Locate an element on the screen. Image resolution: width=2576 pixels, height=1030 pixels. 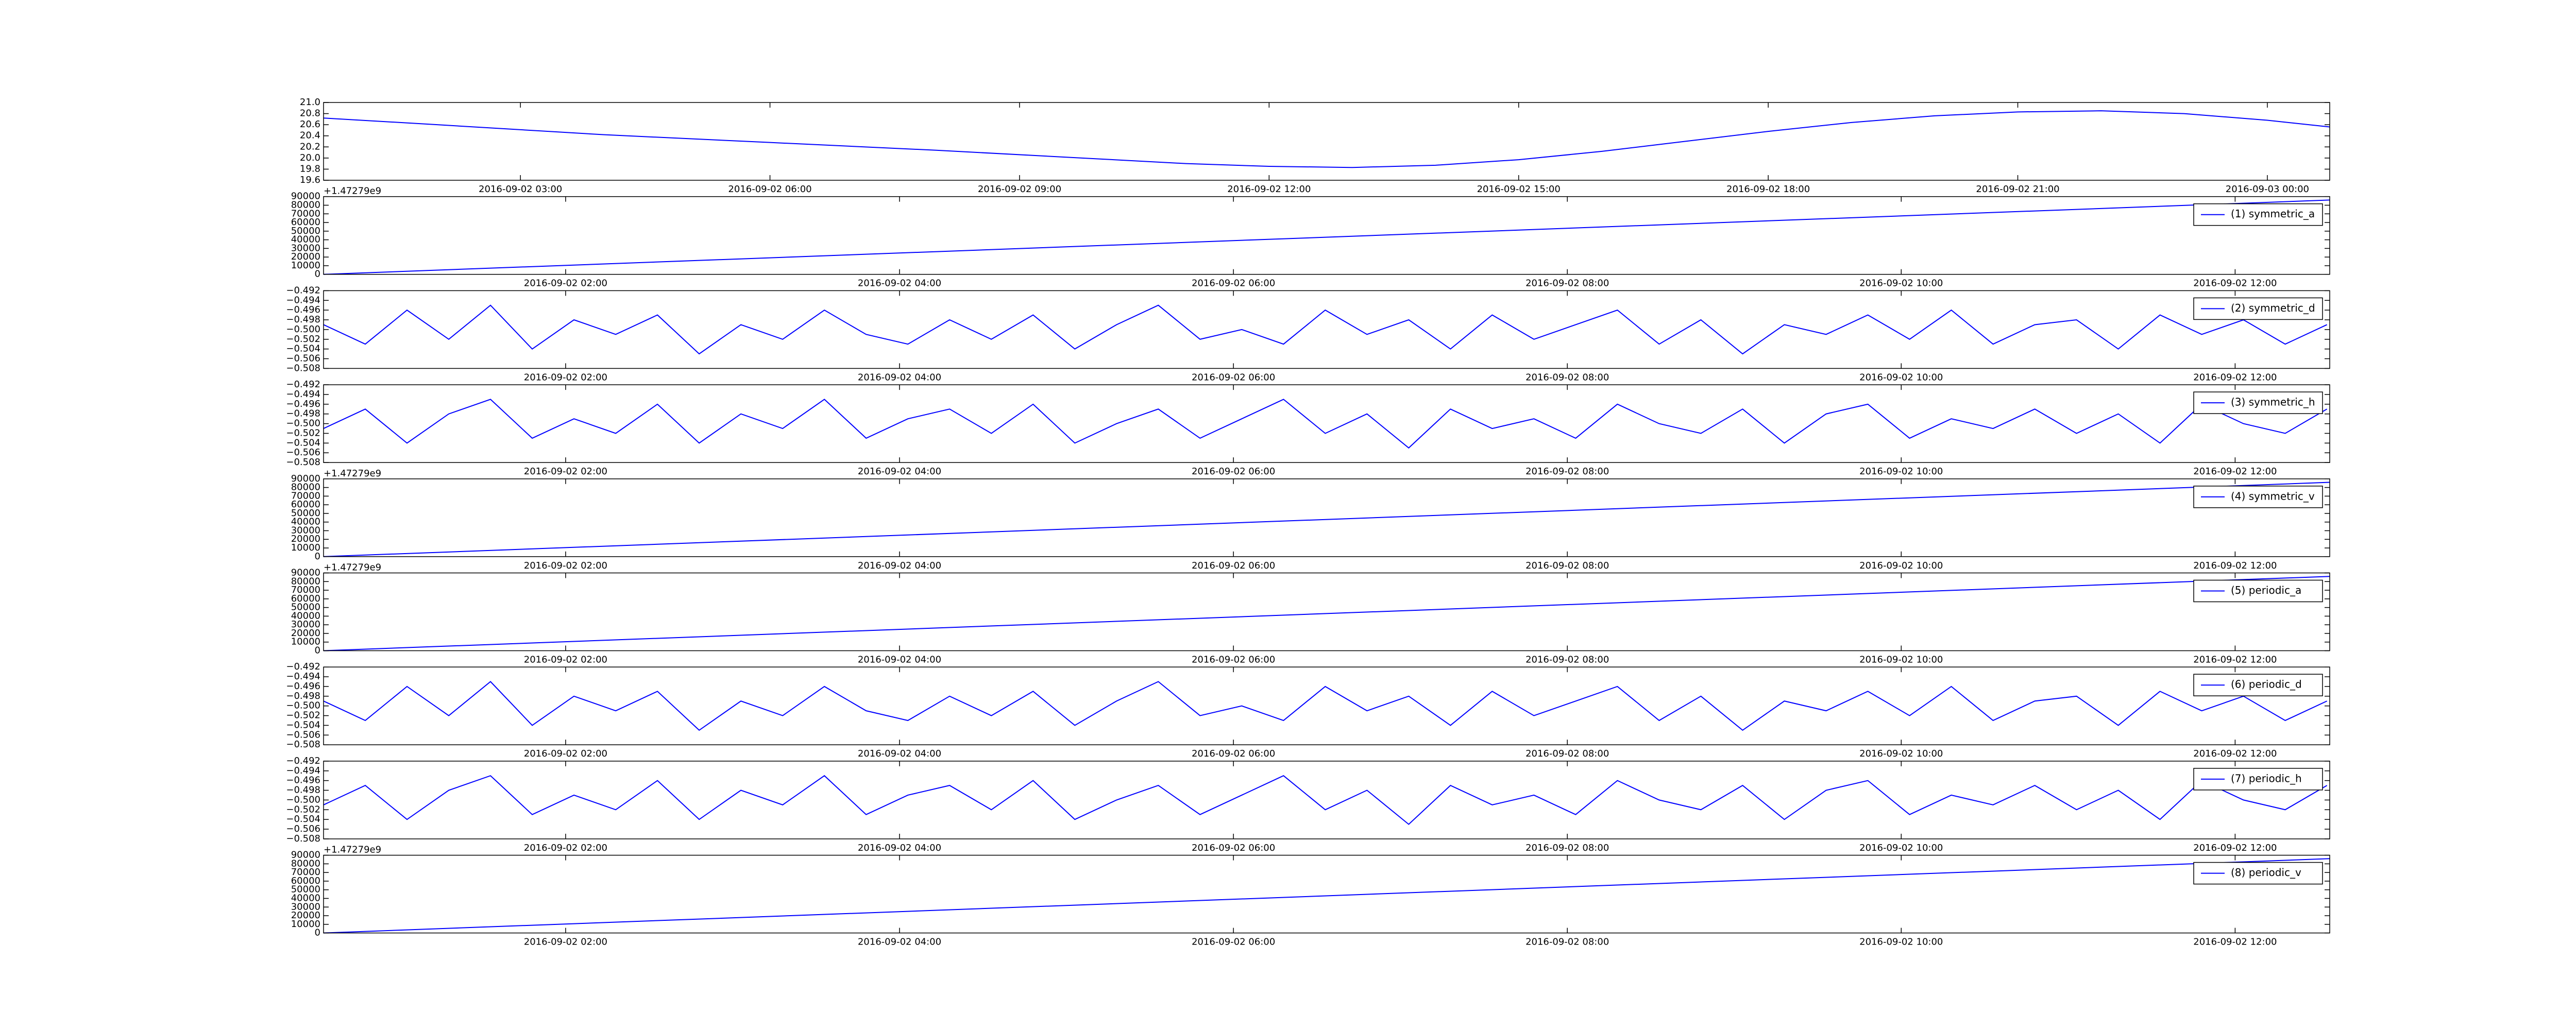
y-tick-label: −0.502 is located at coordinates (303, 339).